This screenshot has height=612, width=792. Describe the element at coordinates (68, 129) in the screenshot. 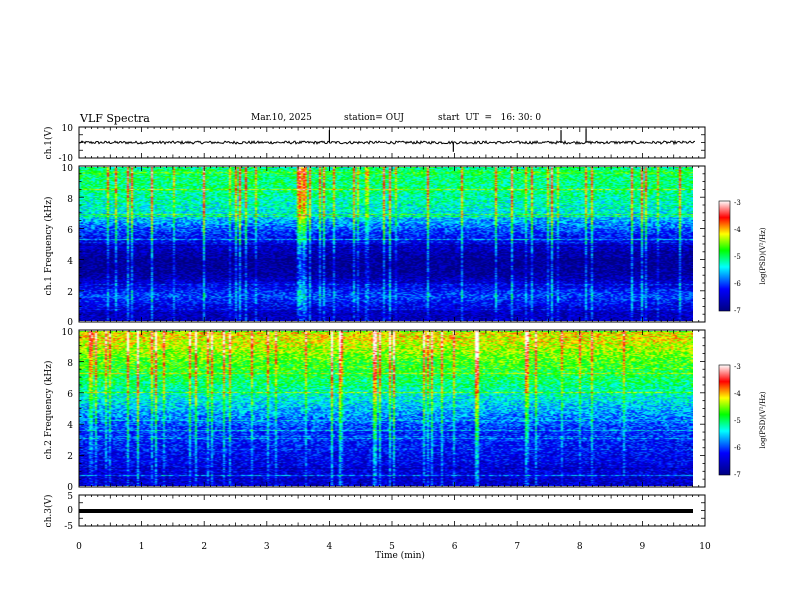

I see `ch1-ytick-top: 10` at that location.